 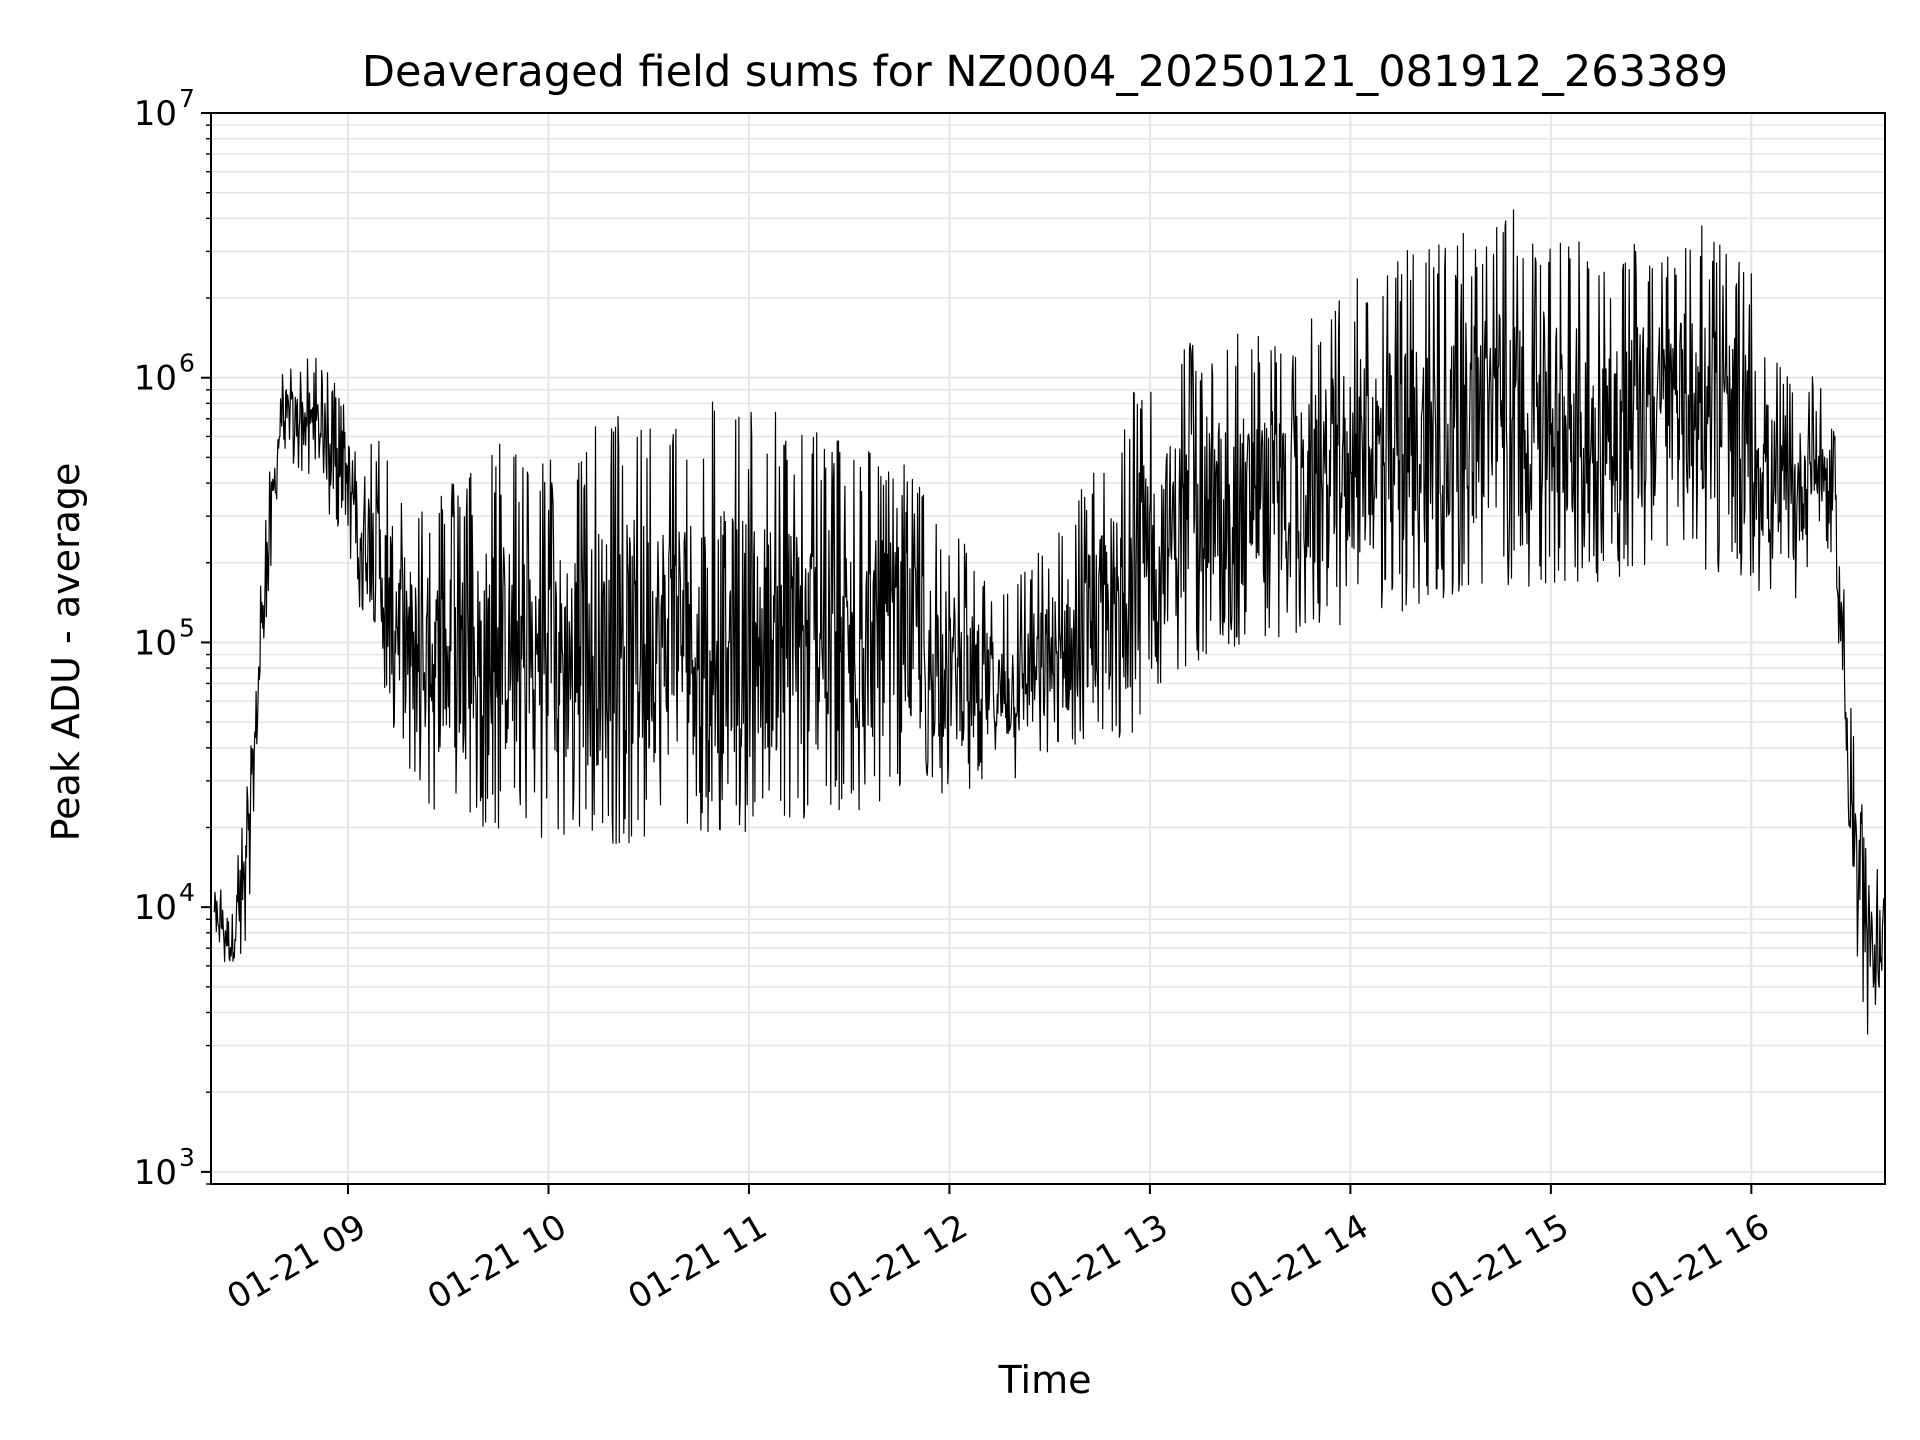 I want to click on y-axis-label: Peak ADU - average, so click(x=66, y=652).